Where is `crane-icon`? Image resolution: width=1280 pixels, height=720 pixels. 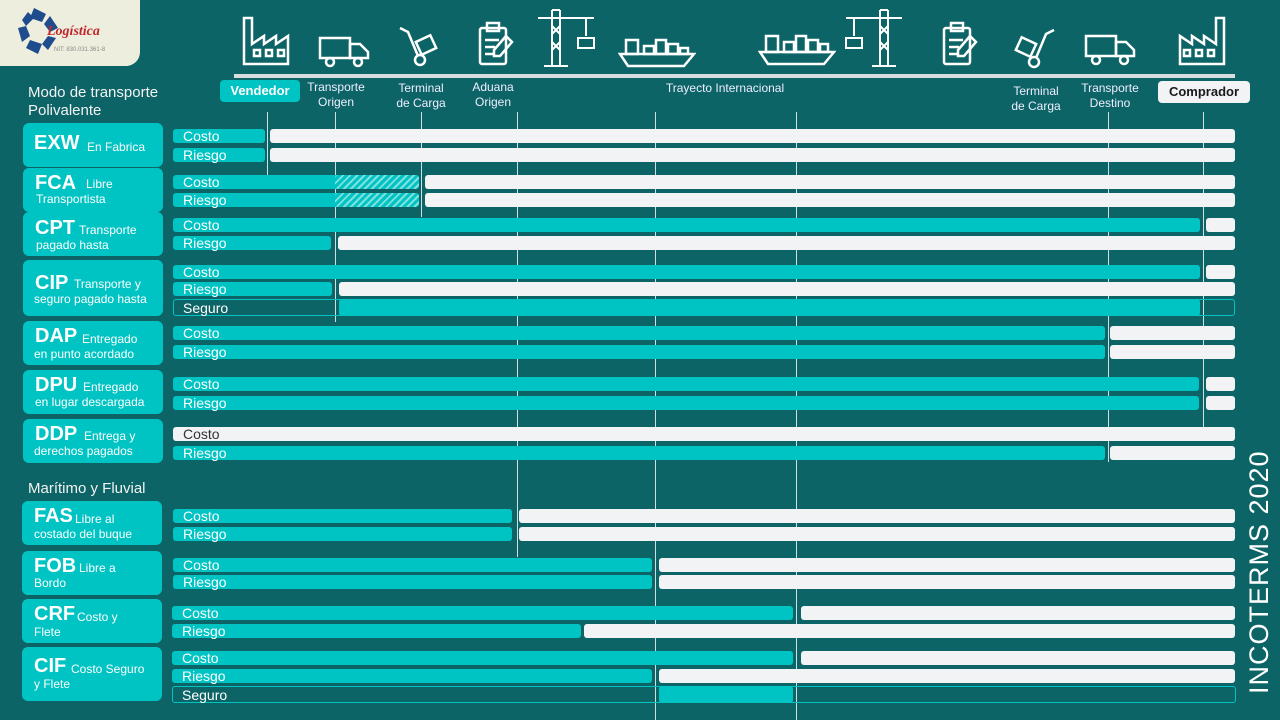
crane-icon is located at coordinates (873, 38).